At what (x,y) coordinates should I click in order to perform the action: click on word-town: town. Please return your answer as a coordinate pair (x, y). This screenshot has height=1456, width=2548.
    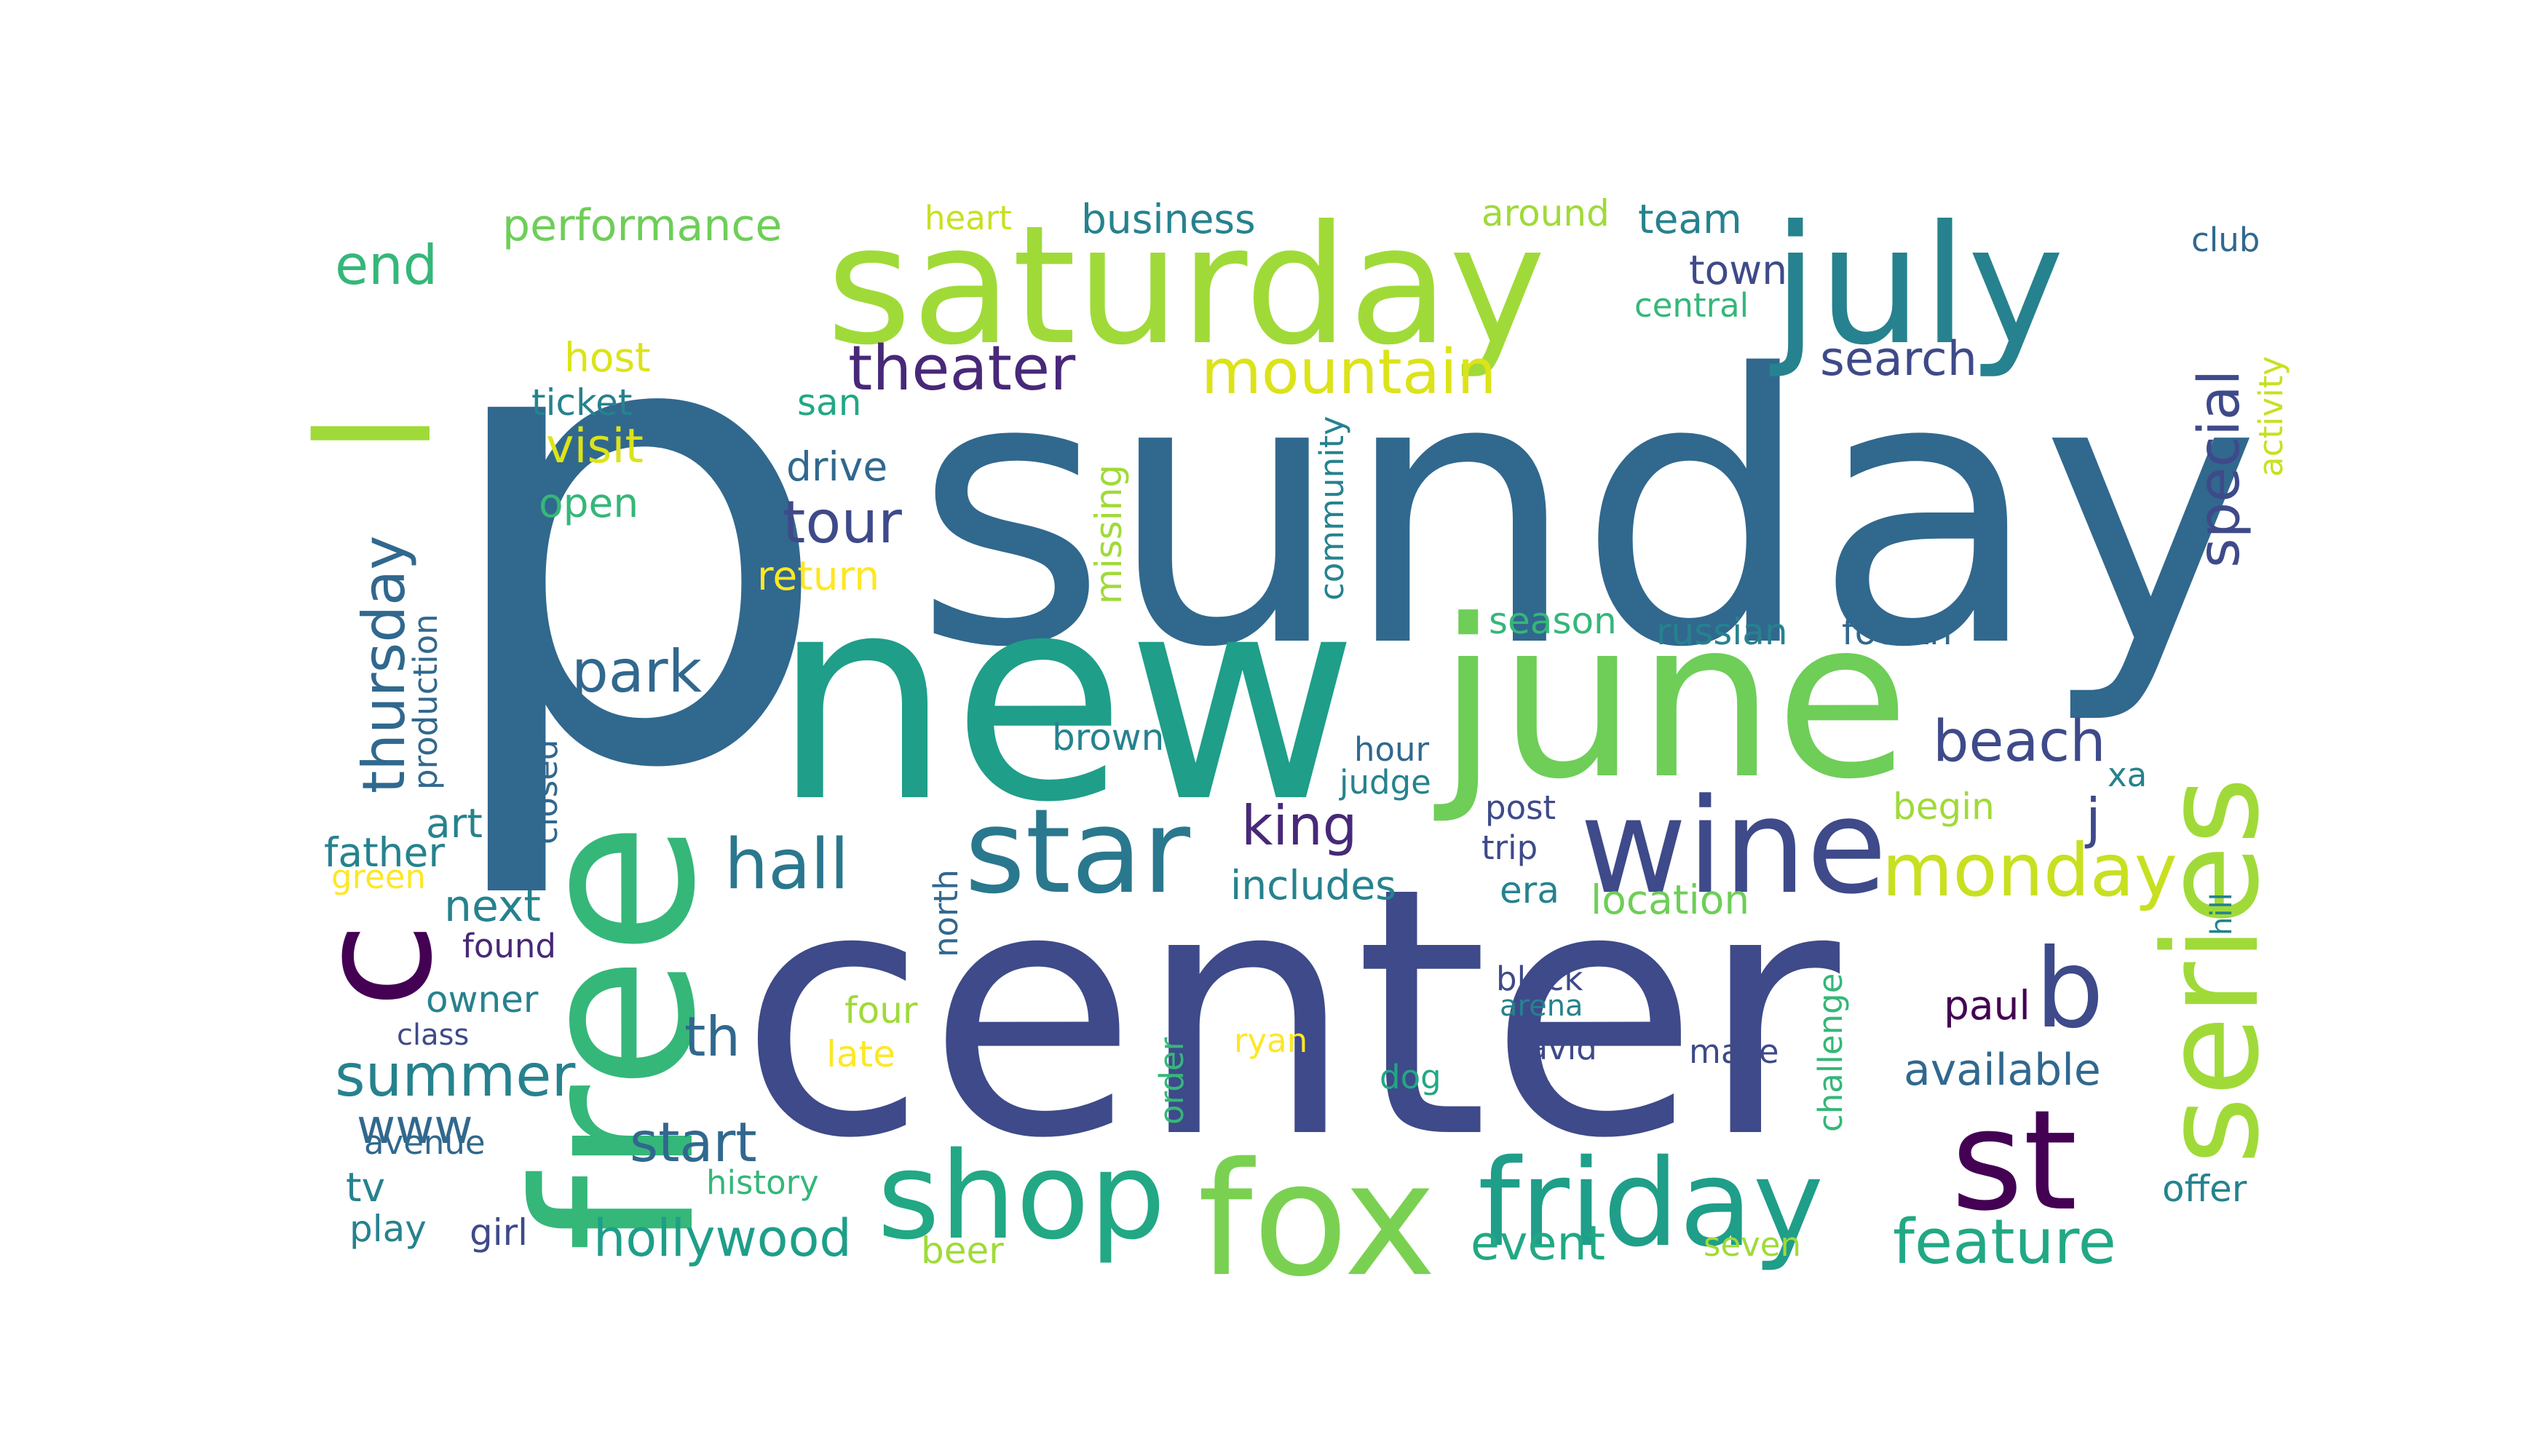
    Looking at the image, I should click on (1738, 270).